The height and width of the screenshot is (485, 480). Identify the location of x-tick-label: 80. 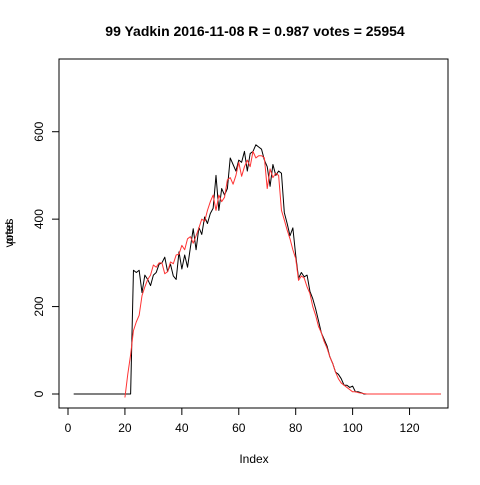
(296, 428).